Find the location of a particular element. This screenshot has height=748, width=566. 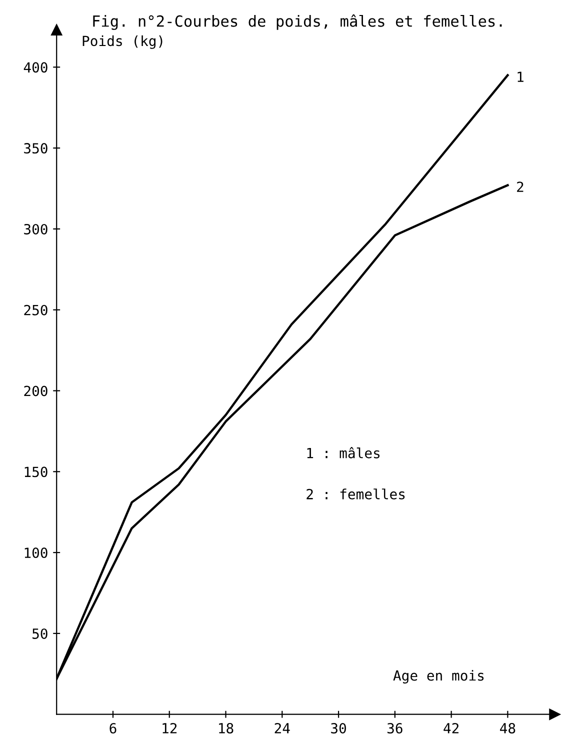

x-tick-label: 42 is located at coordinates (451, 728).